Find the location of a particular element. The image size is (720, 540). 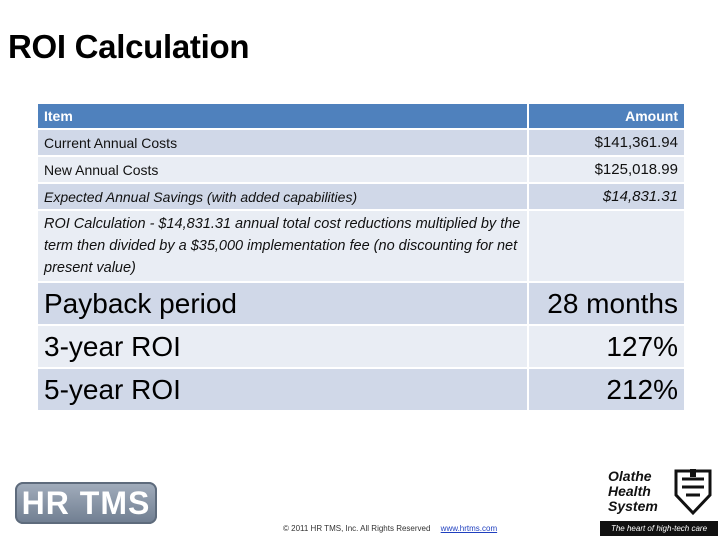

table-row: Payback period 28 months is located at coordinates (361, 303).